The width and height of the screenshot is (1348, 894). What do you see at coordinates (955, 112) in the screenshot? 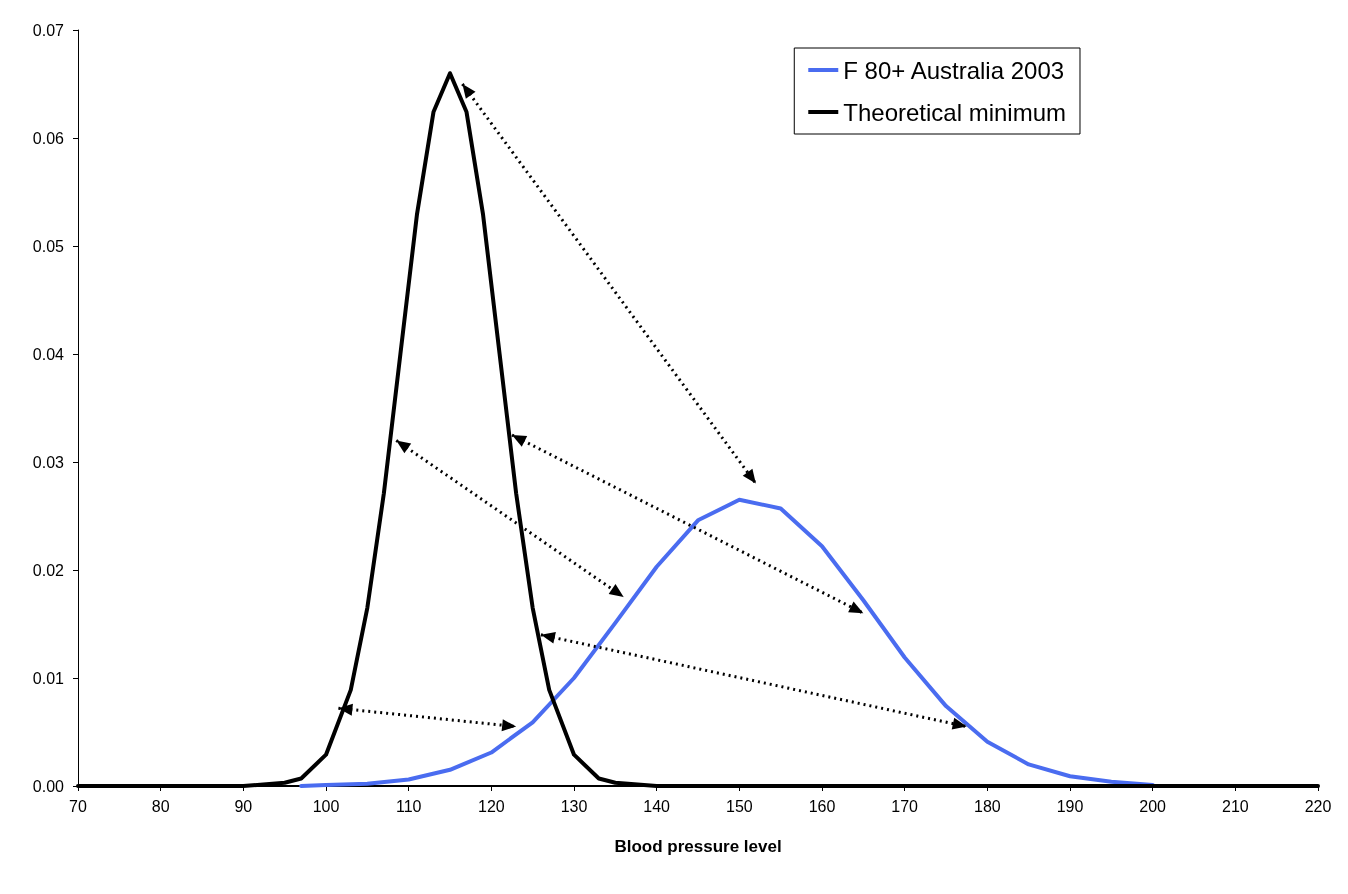
I see `legend-label: Theoretical minimum` at bounding box center [955, 112].